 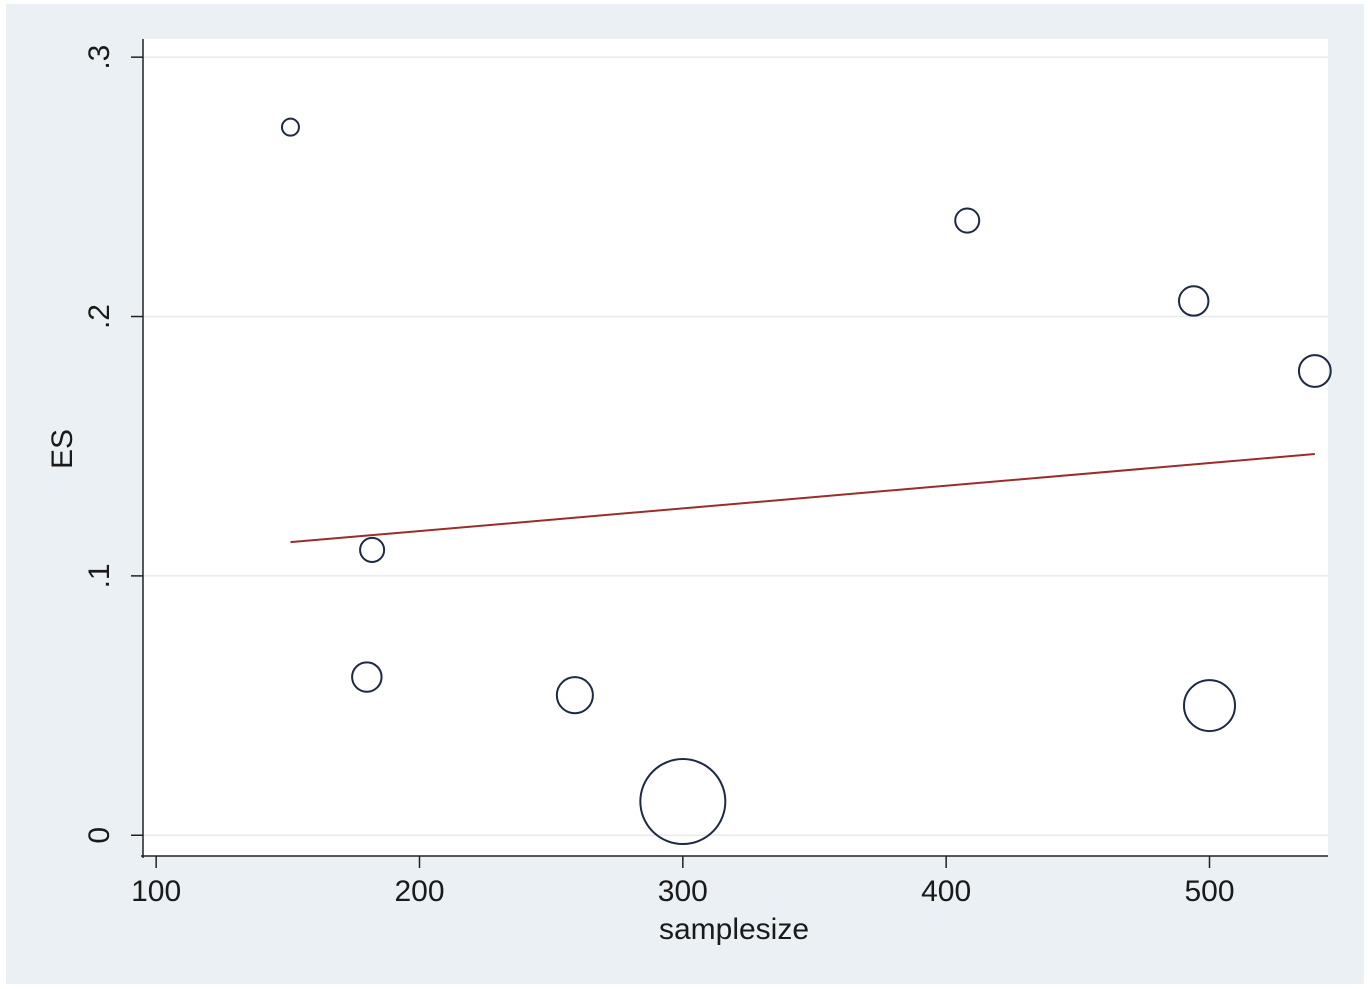 What do you see at coordinates (156, 891) in the screenshot?
I see `x-tick-label: 100` at bounding box center [156, 891].